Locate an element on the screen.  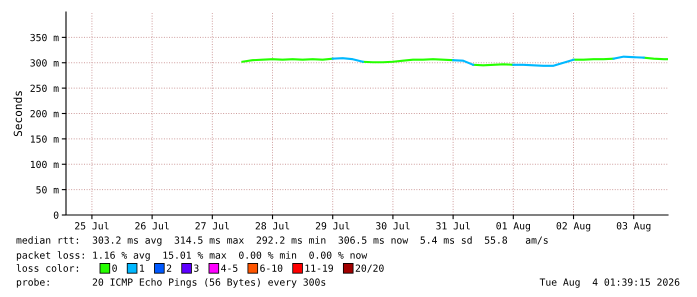
text: Tue Aug 4 01:39:15 2026 is located at coordinates (610, 283).